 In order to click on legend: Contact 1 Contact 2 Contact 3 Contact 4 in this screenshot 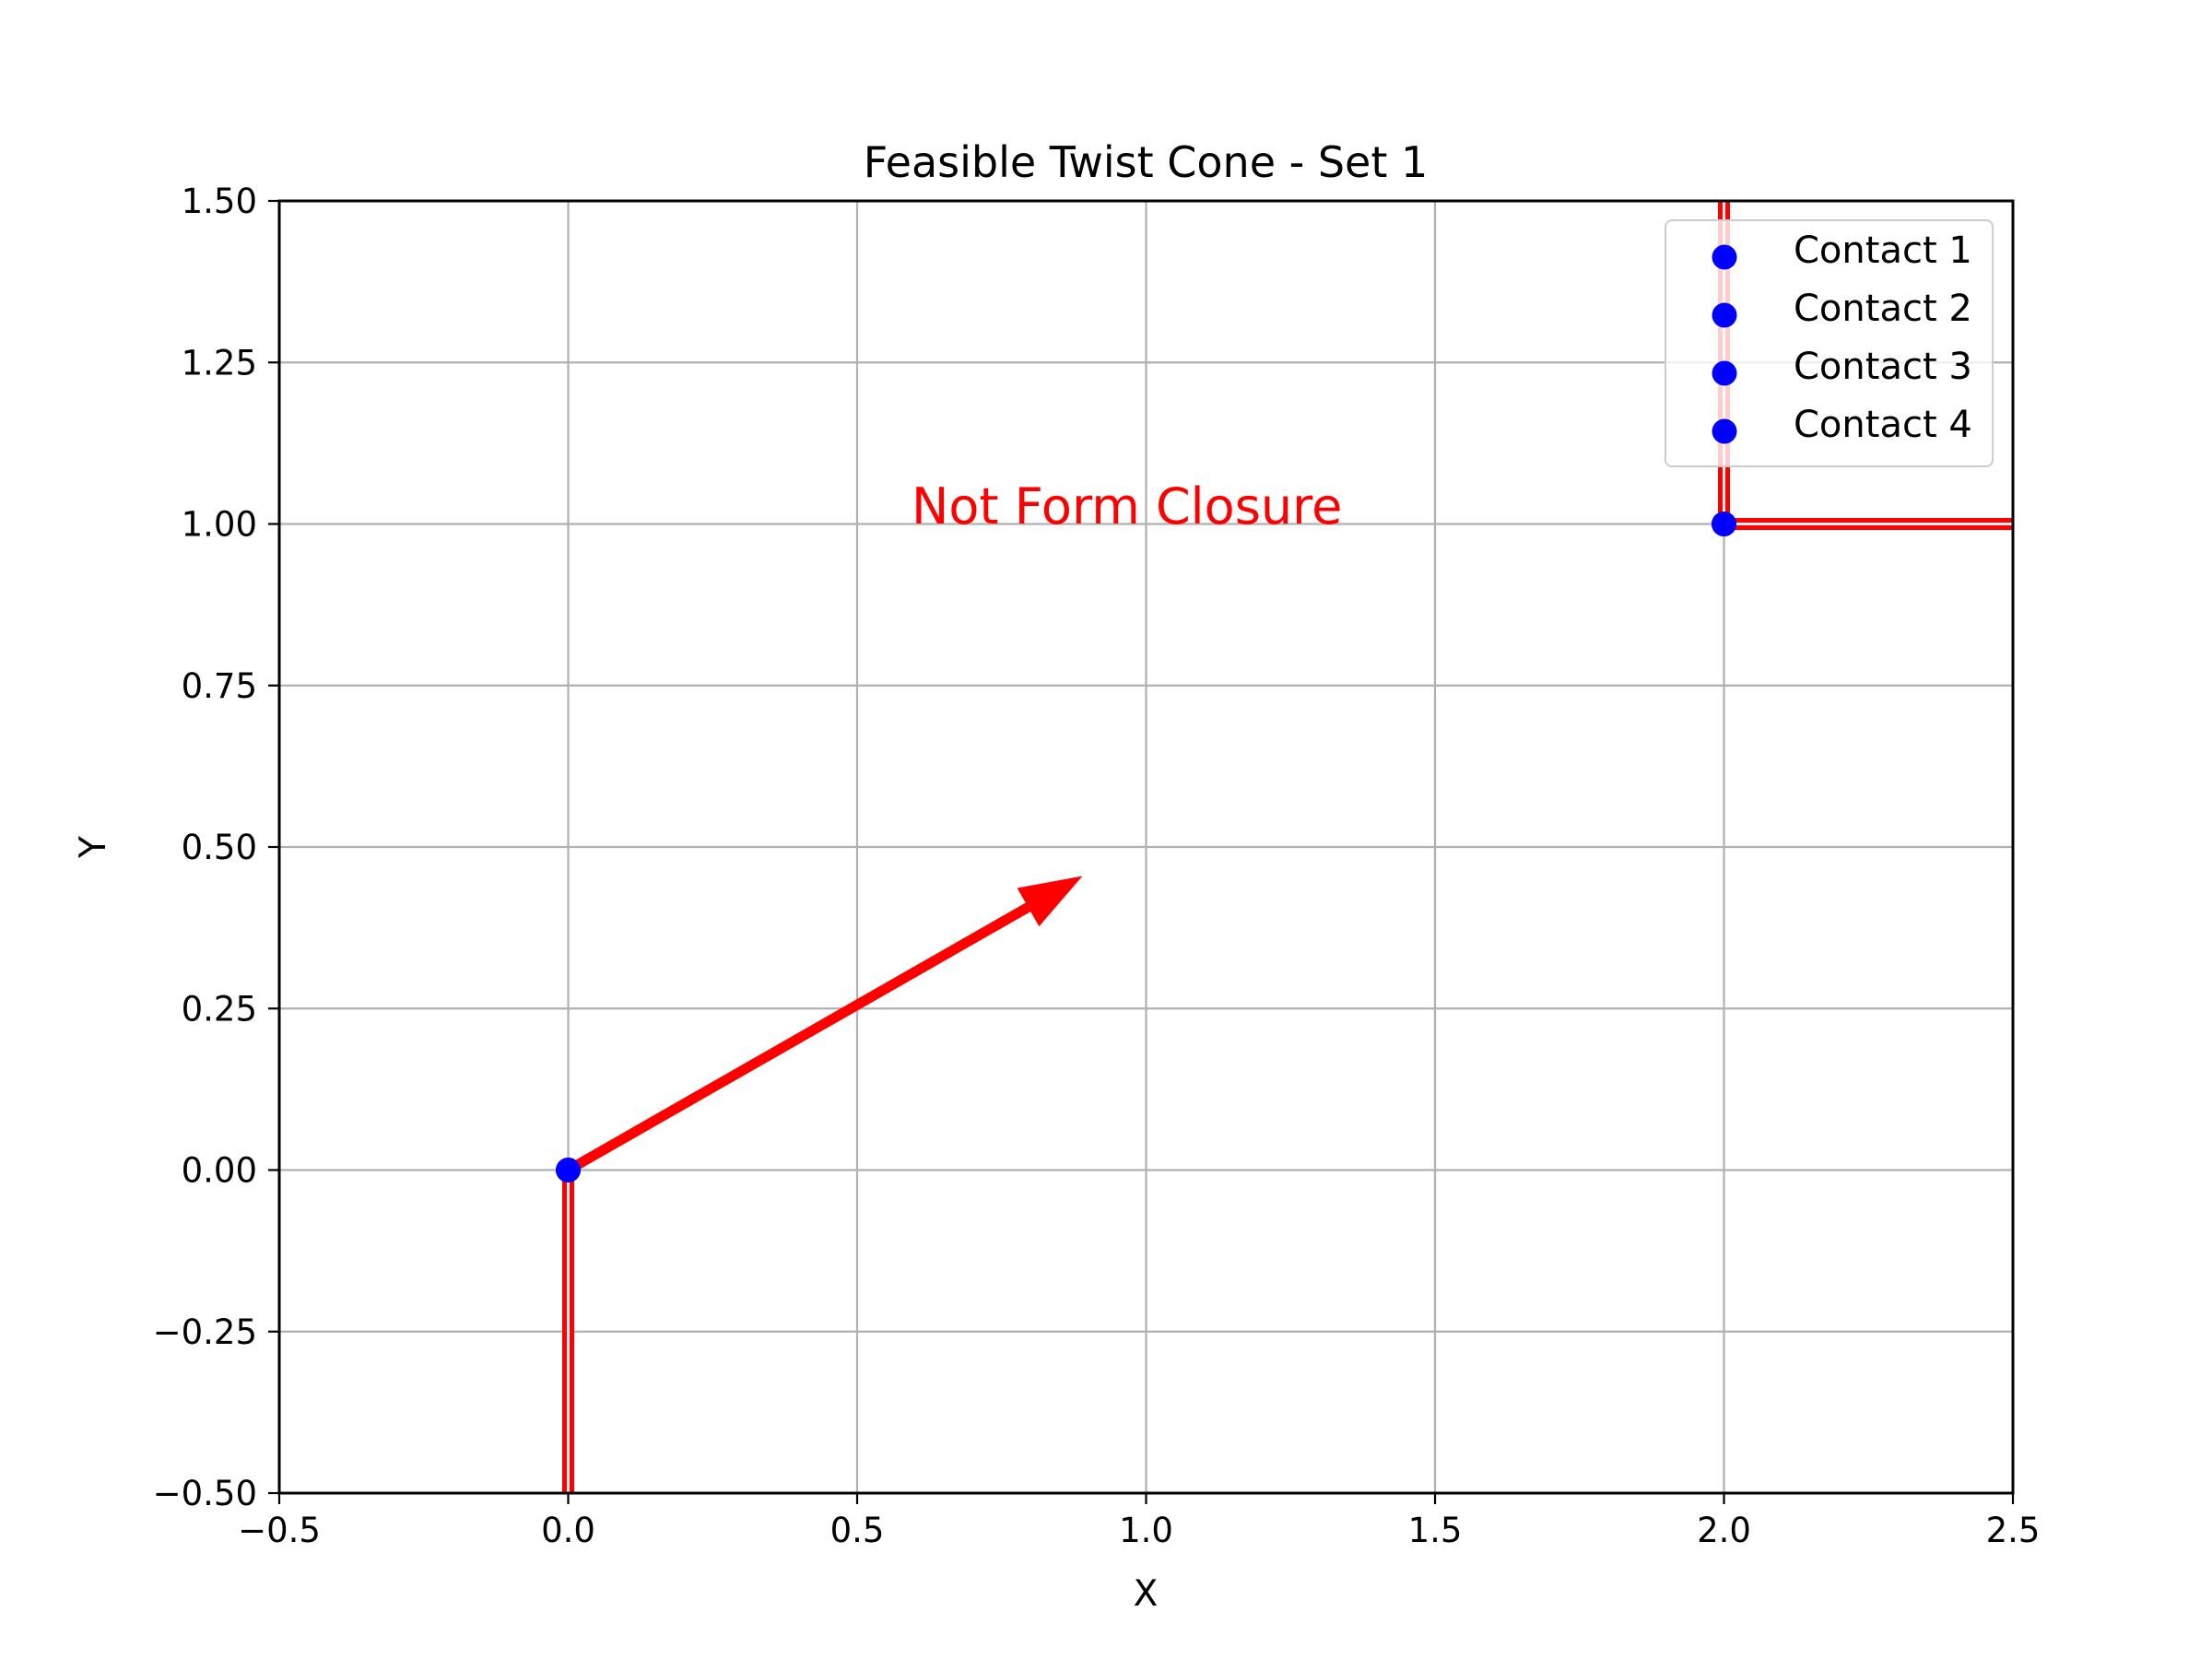, I will do `click(1829, 343)`.